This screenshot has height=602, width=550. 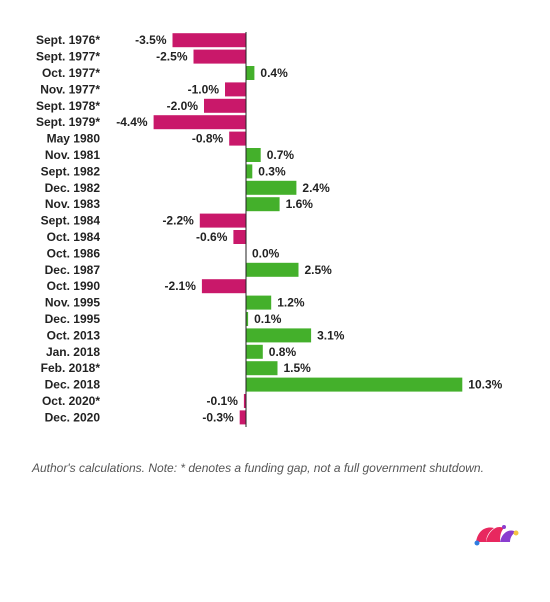 What do you see at coordinates (74, 253) in the screenshot?
I see `category-label: Oct. 1986` at bounding box center [74, 253].